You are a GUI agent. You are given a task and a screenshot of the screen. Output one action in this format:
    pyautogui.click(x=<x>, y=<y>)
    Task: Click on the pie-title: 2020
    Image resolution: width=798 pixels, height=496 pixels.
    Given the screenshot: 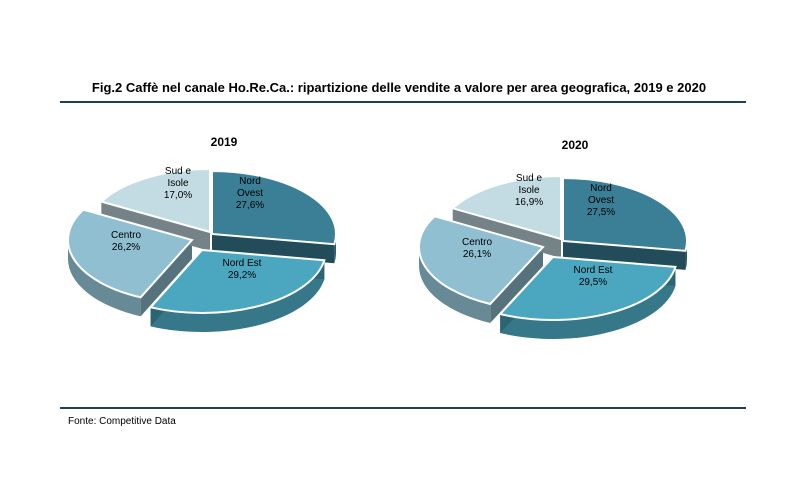 What is the action you would take?
    pyautogui.click(x=575, y=145)
    